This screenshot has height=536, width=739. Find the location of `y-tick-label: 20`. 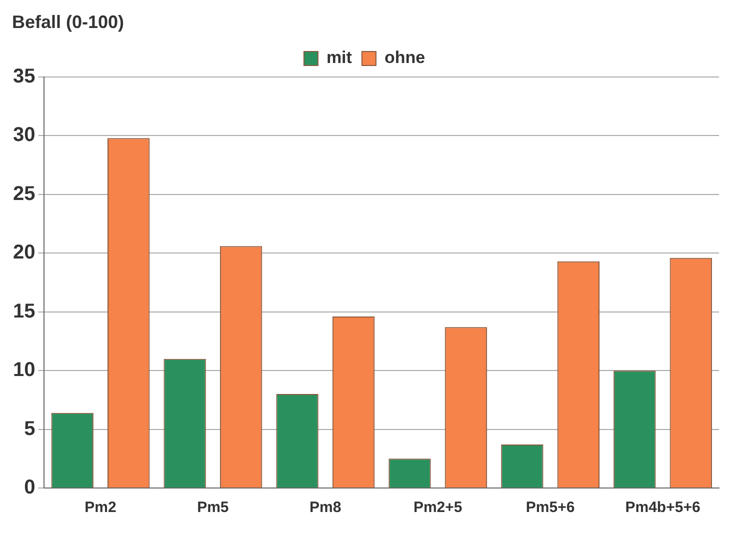

y-tick-label: 20 is located at coordinates (24, 253).